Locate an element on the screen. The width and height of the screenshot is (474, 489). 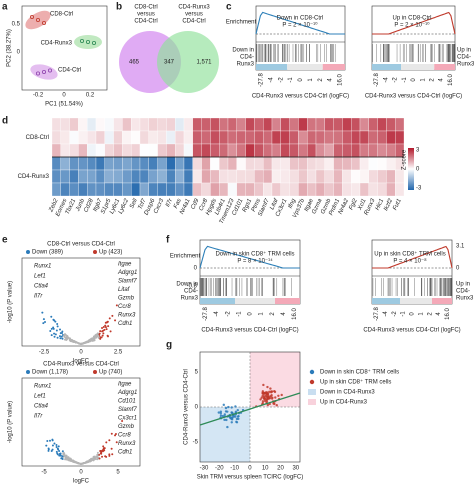
gene-label: Ptms is located at coordinates (256, 205).